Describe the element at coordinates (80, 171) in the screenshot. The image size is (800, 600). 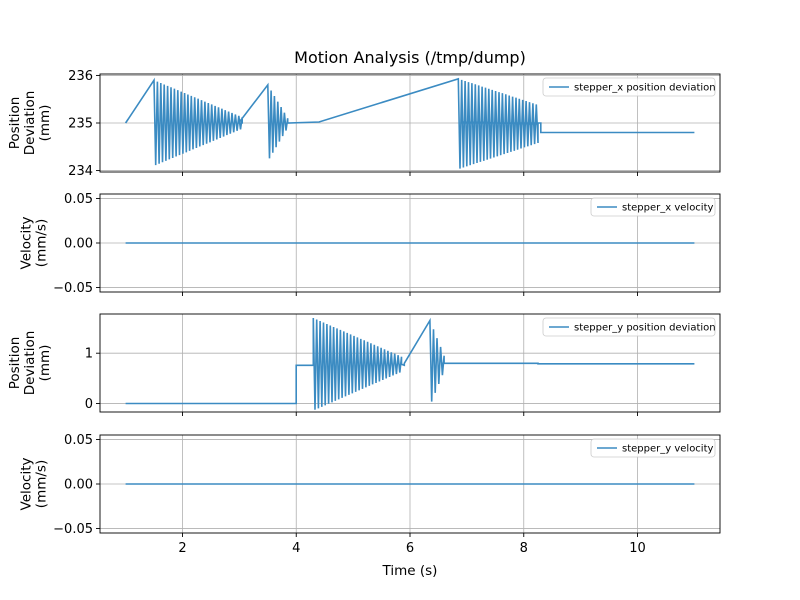
I see `y-tick-label: 234` at that location.